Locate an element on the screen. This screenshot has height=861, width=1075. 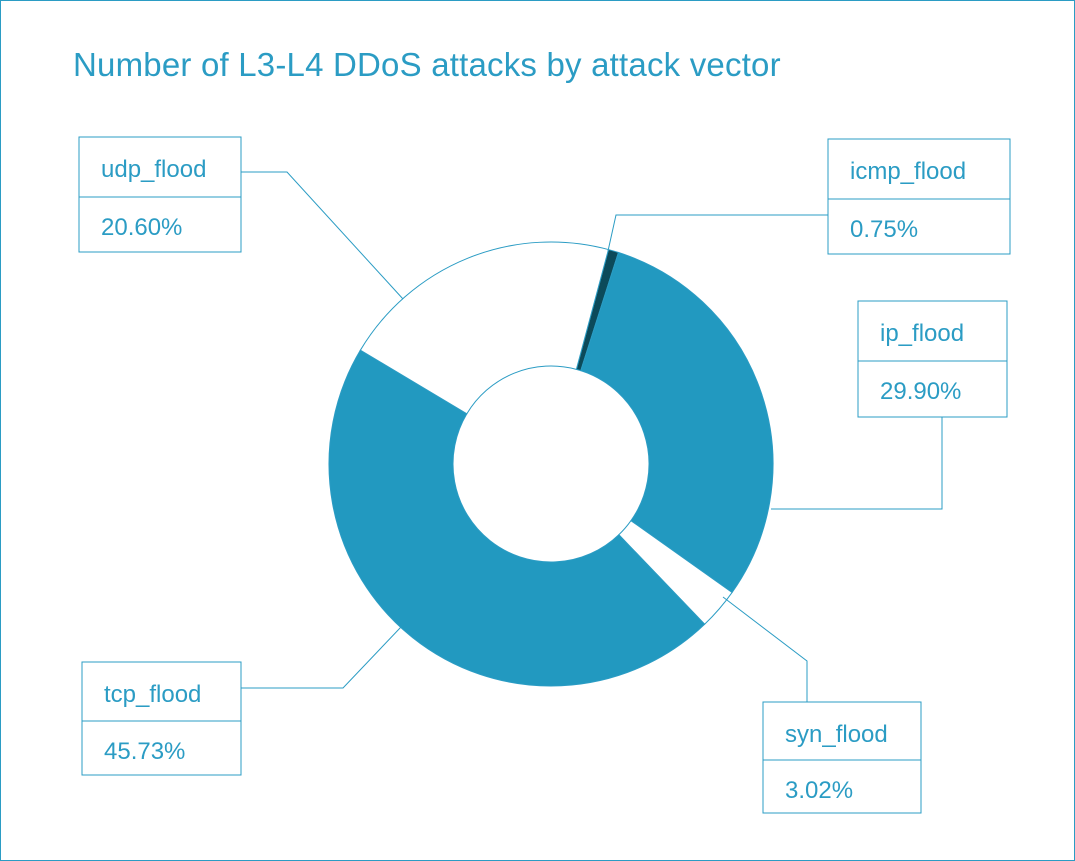
value-label-icmp-flood: 0.75% is located at coordinates (884, 229).